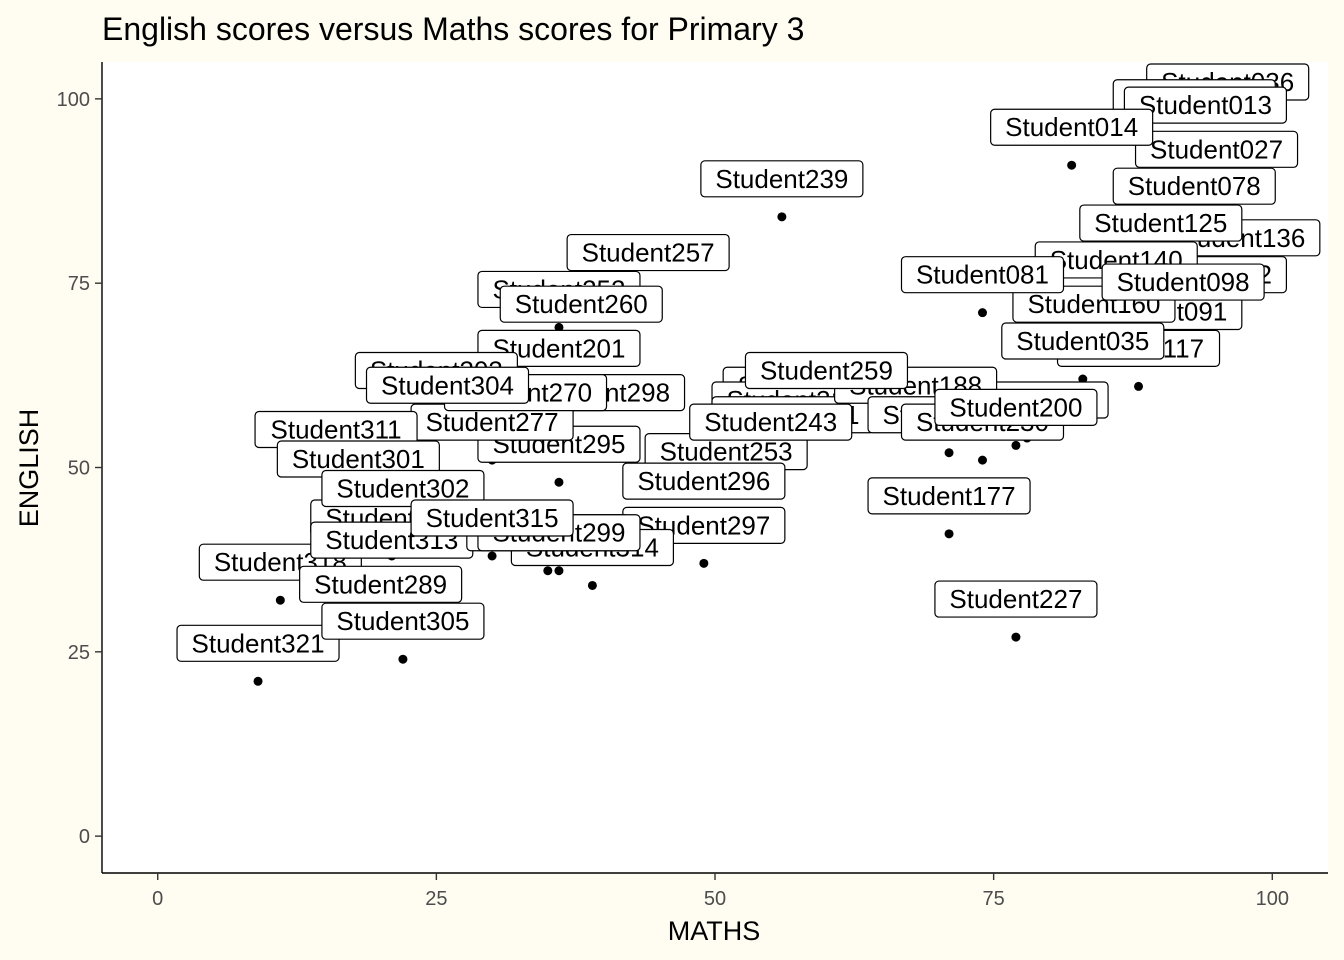  What do you see at coordinates (79, 469) in the screenshot?
I see `y-tick-label: 50` at bounding box center [79, 469].